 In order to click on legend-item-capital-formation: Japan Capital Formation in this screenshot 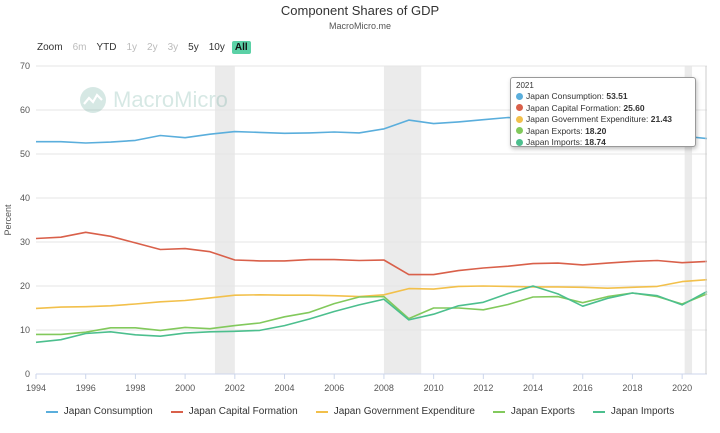, I will do `click(234, 411)`.